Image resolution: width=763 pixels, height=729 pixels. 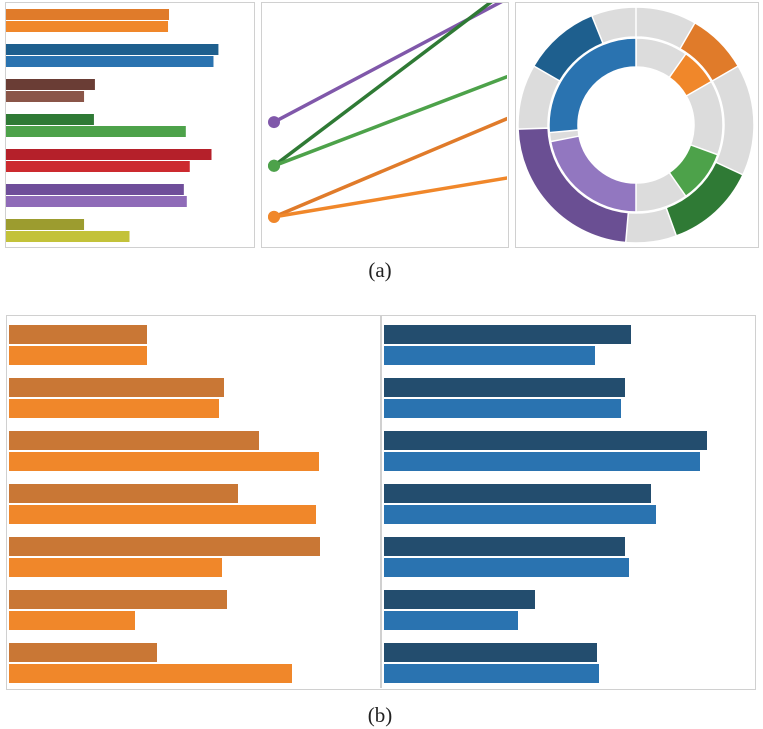 What do you see at coordinates (114, 408) in the screenshot?
I see `bar-b-left-group2-series2` at bounding box center [114, 408].